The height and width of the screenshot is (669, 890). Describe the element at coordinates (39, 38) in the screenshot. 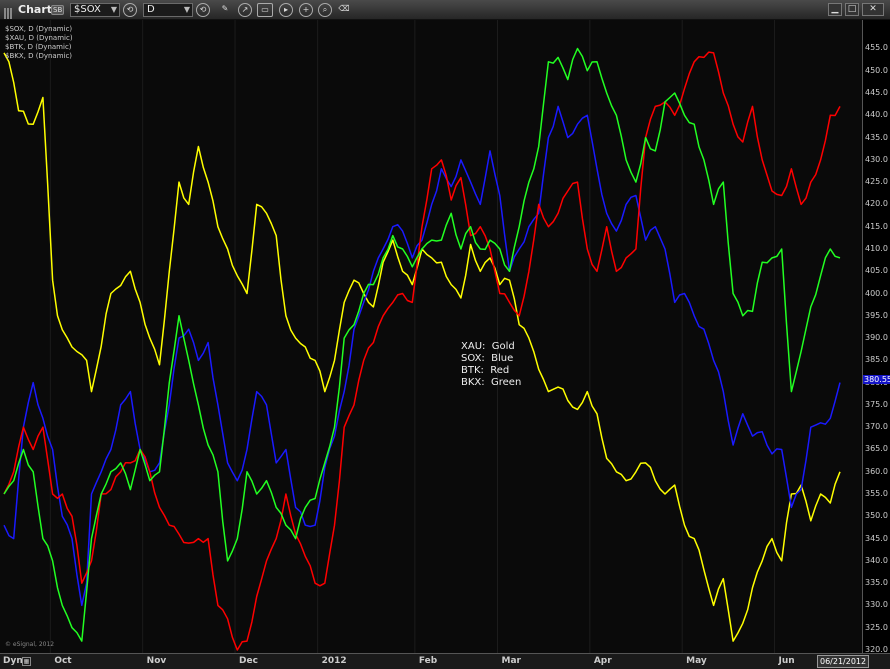

I see `legend-xau: $XAU, D (Dynamic)` at that location.